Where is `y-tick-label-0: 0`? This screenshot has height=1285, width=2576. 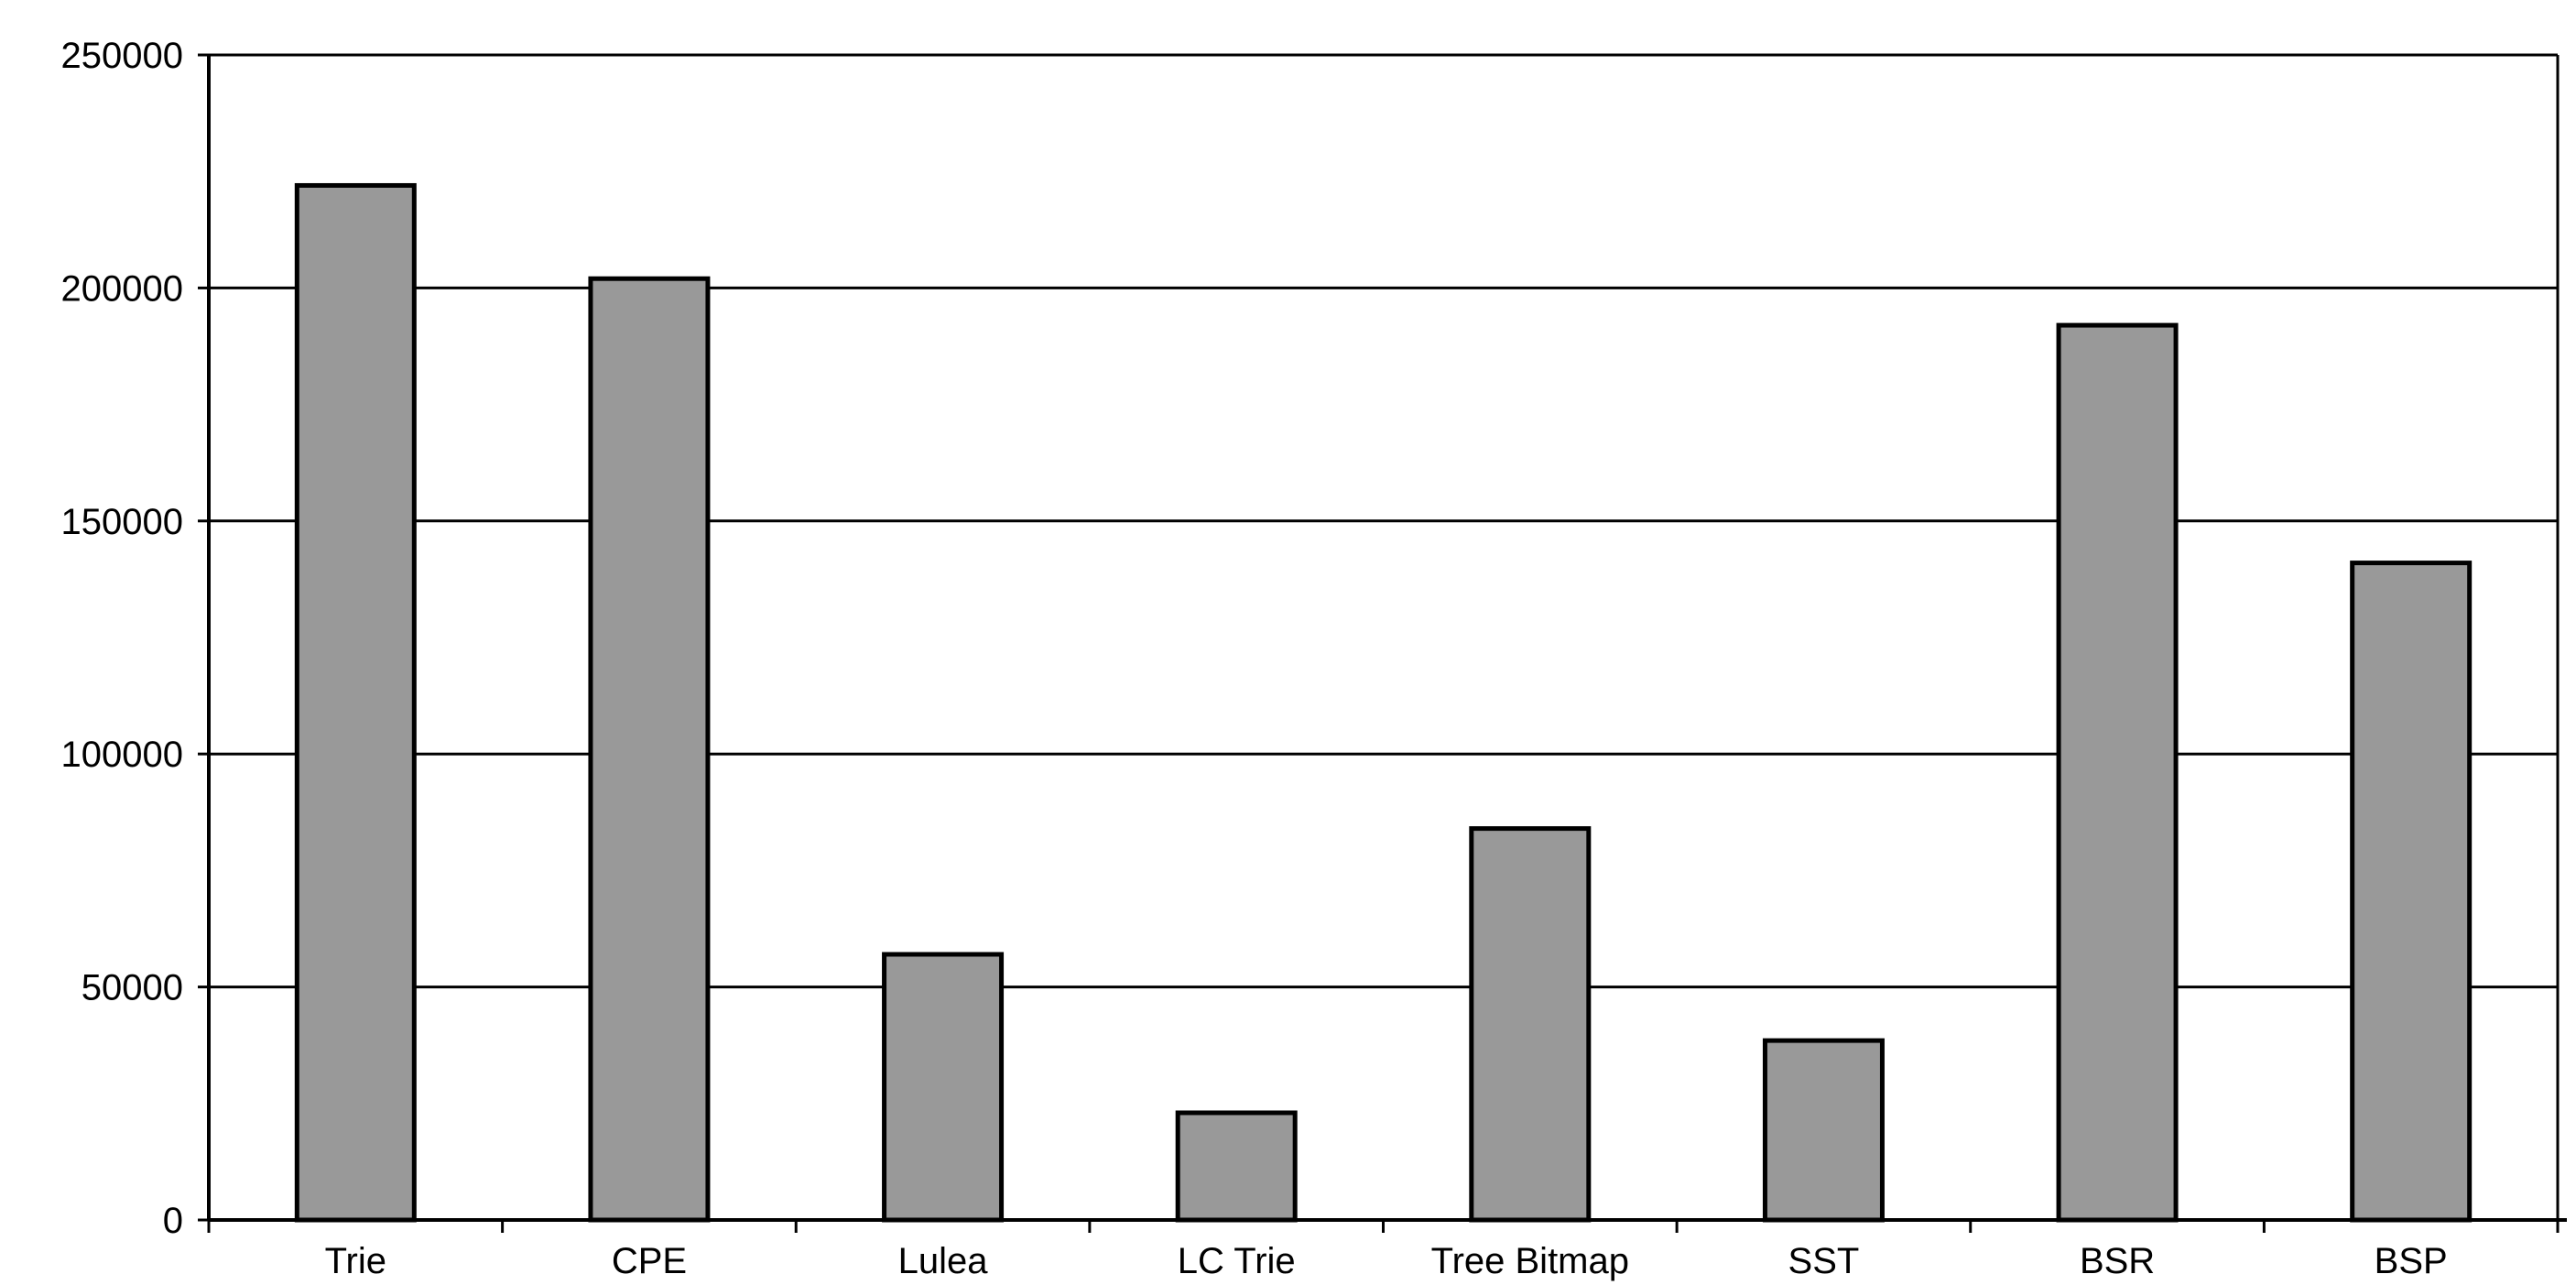
y-tick-label-0: 0 is located at coordinates (173, 1221).